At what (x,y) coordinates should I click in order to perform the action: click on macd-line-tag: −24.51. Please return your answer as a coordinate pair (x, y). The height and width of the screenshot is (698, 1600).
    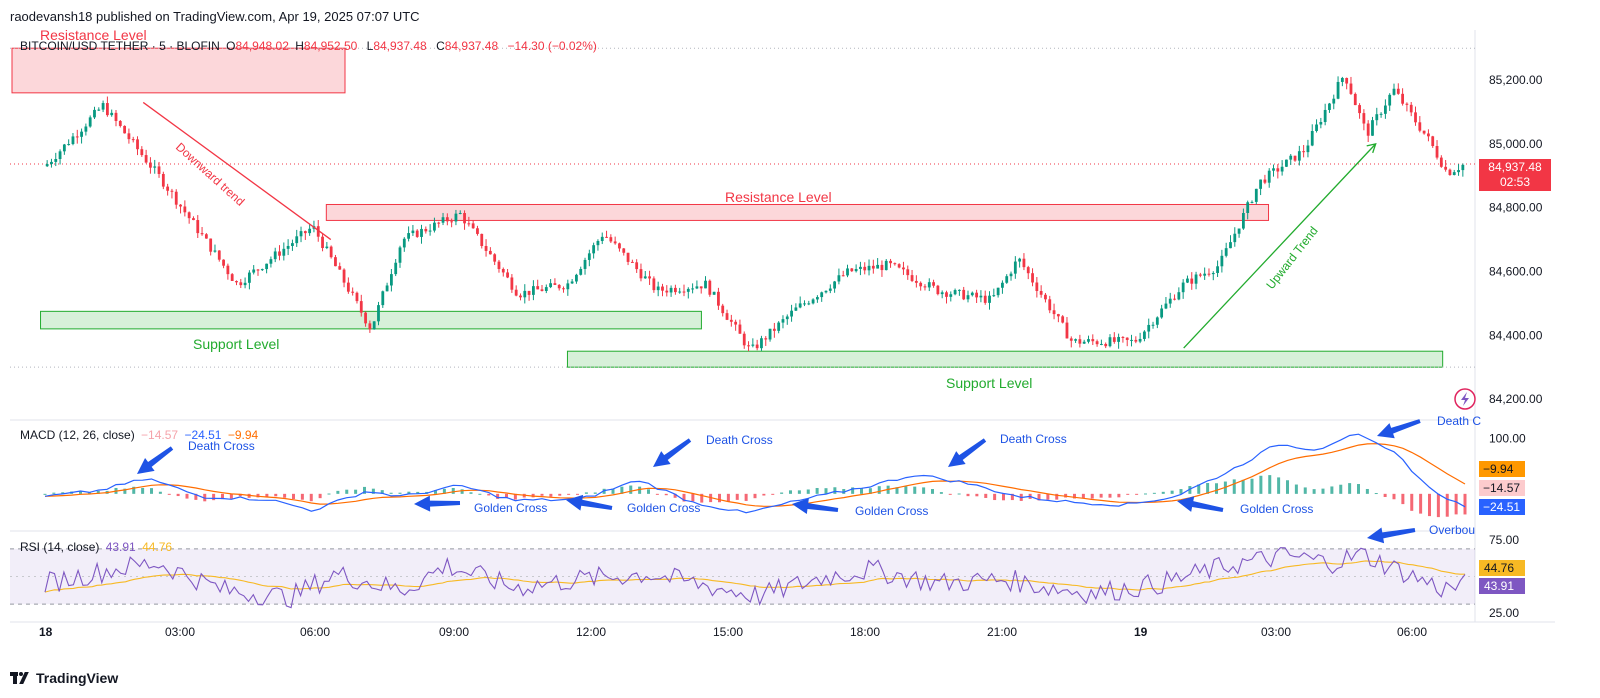
    Looking at the image, I should click on (1501, 507).